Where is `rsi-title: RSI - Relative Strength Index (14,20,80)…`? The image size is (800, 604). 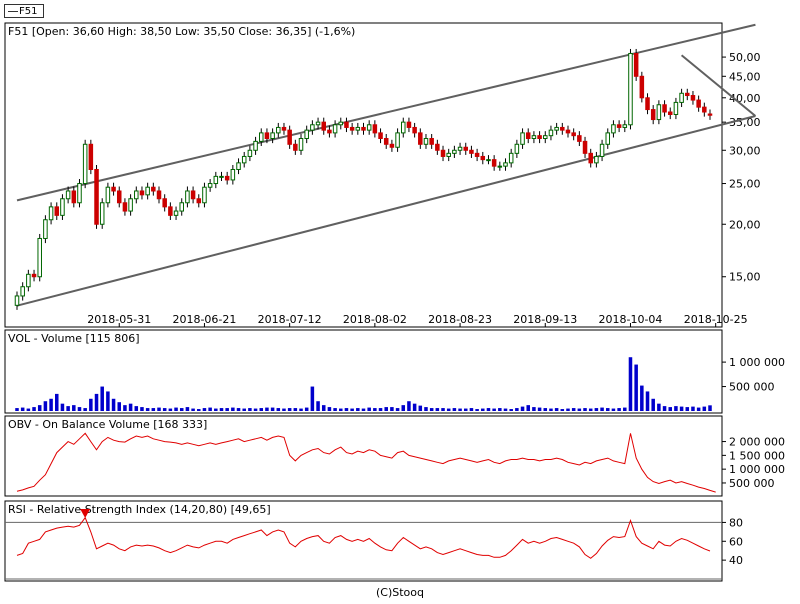 rsi-title: RSI - Relative Strength Index (14,20,80)… is located at coordinates (139, 509).